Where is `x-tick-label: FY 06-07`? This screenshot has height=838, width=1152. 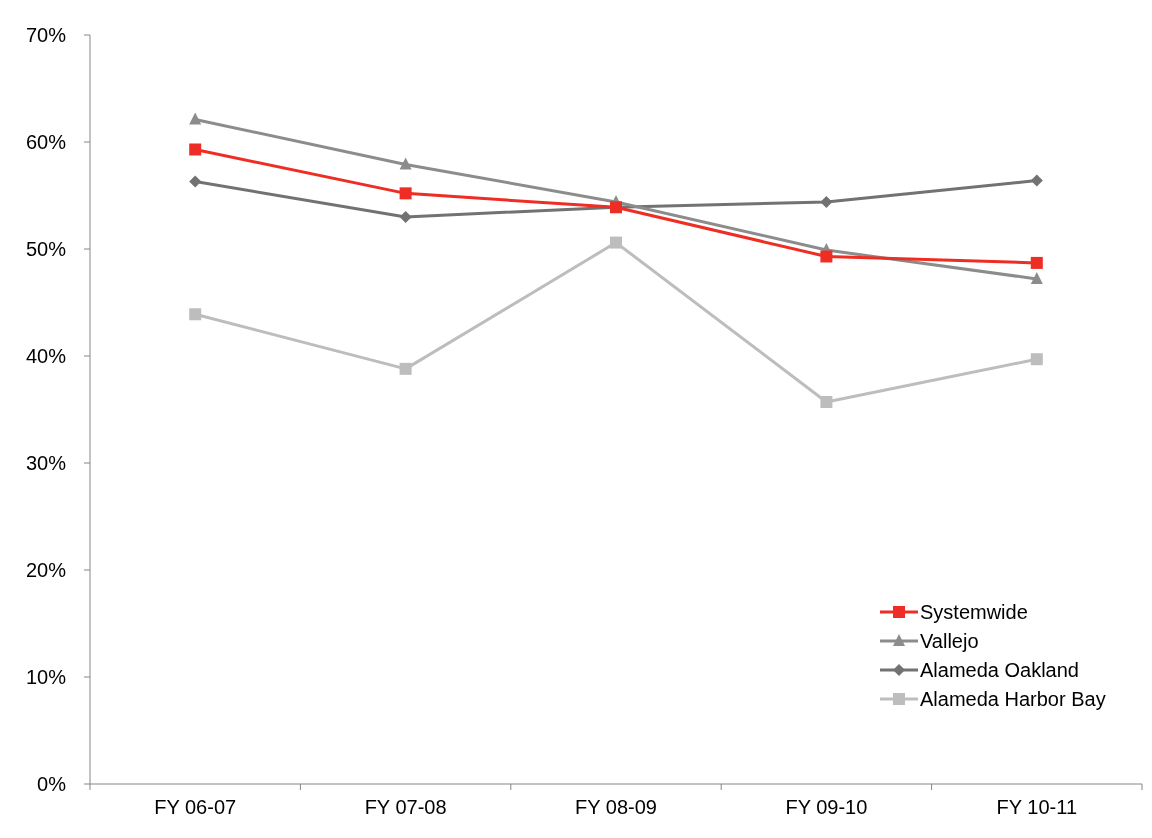
x-tick-label: FY 06-07 is located at coordinates (195, 807).